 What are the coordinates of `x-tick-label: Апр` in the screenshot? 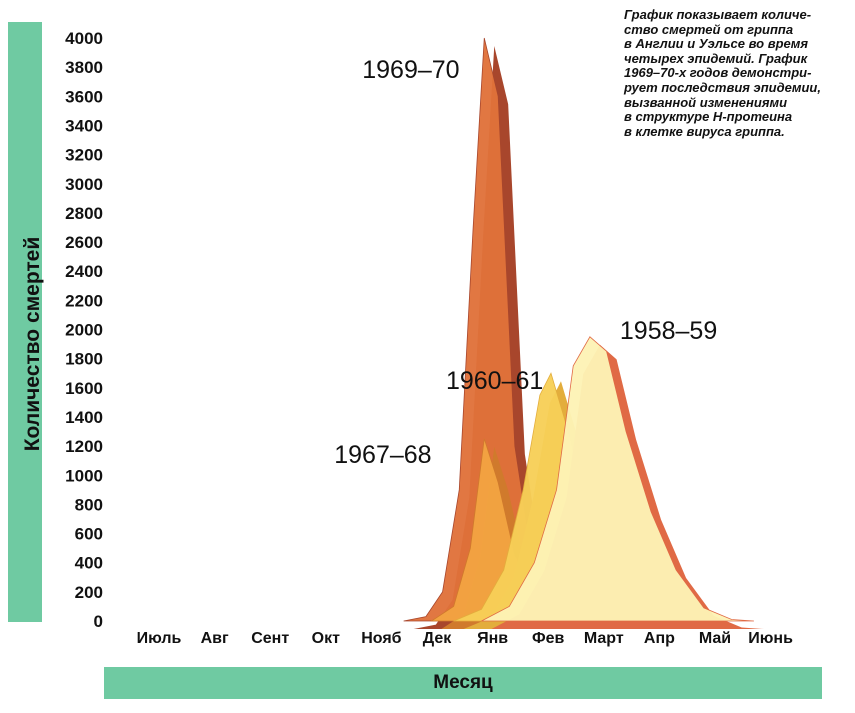 It's located at (659, 638).